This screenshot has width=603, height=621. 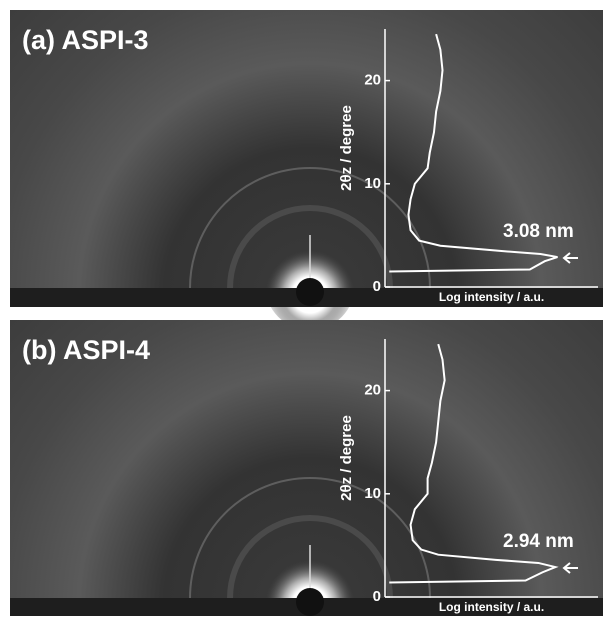 I want to click on title: (b) ASPI-4, so click(x=86, y=350).